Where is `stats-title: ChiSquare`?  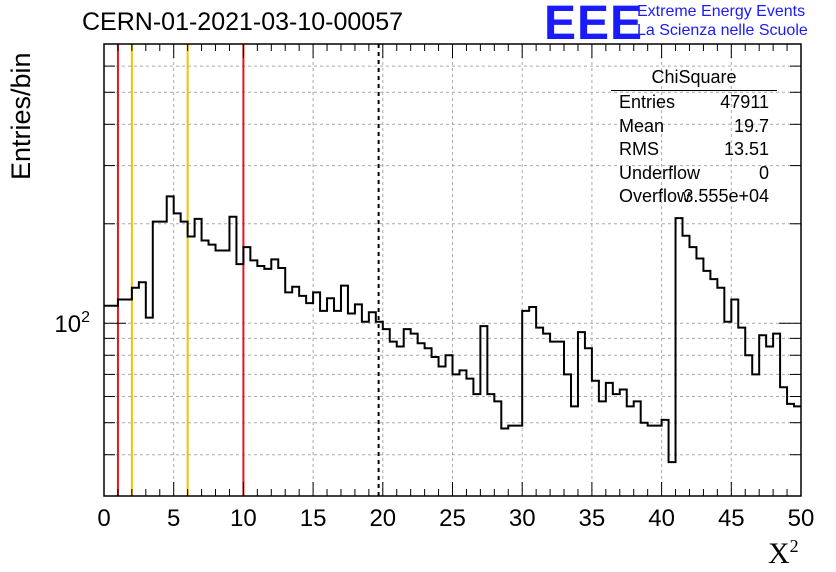 stats-title: ChiSquare is located at coordinates (694, 79).